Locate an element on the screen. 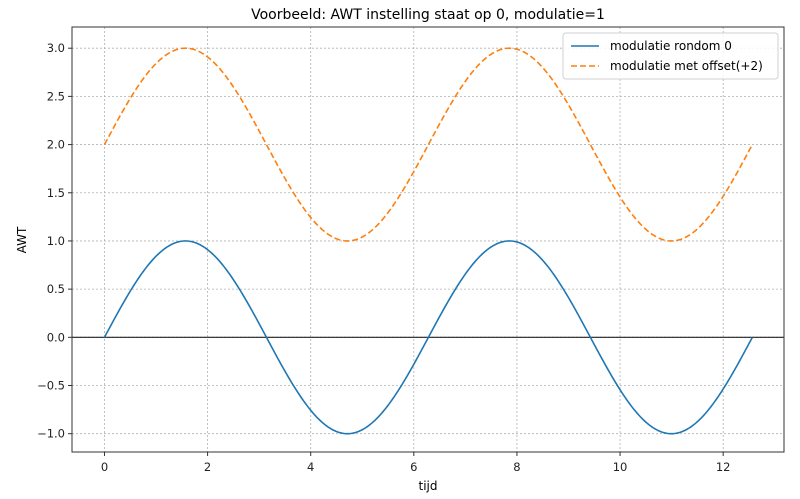  y-tick-label: 2.0 is located at coordinates (56, 145).